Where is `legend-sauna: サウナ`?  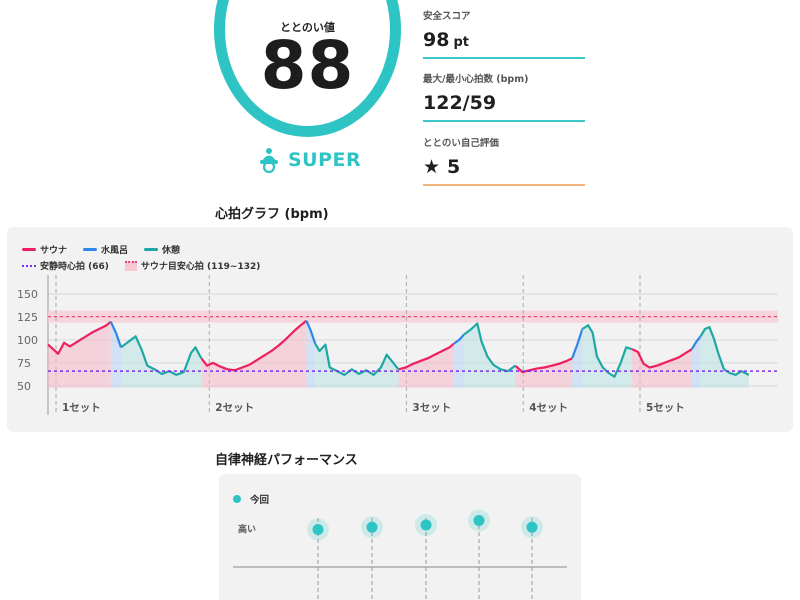
legend-sauna: サウナ is located at coordinates (44, 249).